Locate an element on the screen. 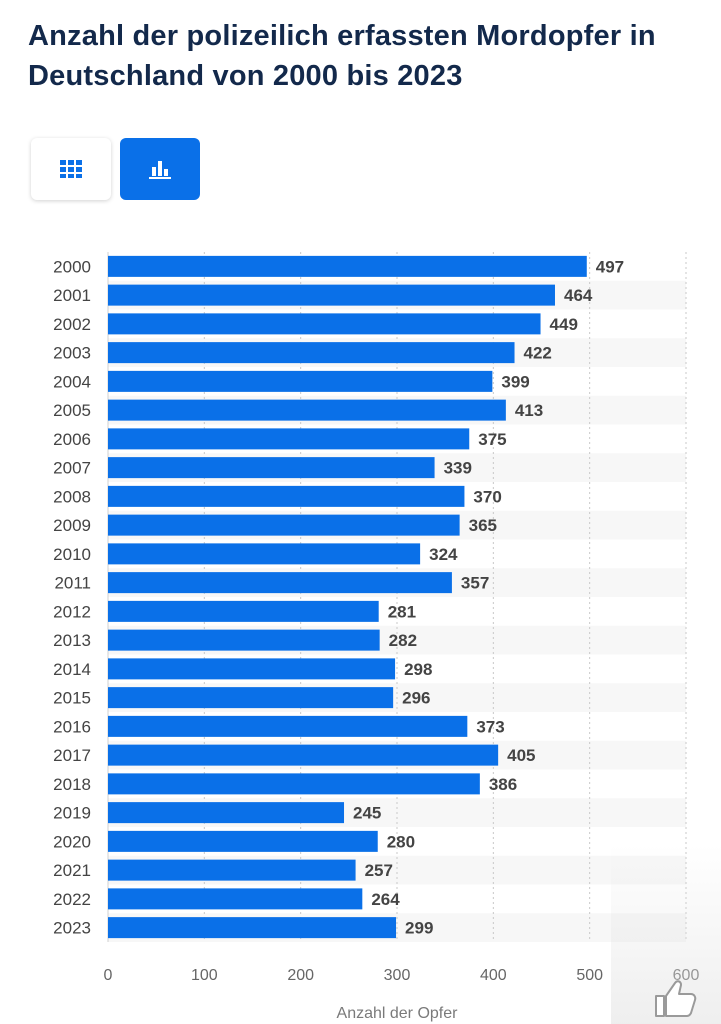 The width and height of the screenshot is (721, 1024). table-grid-icon is located at coordinates (71, 169).